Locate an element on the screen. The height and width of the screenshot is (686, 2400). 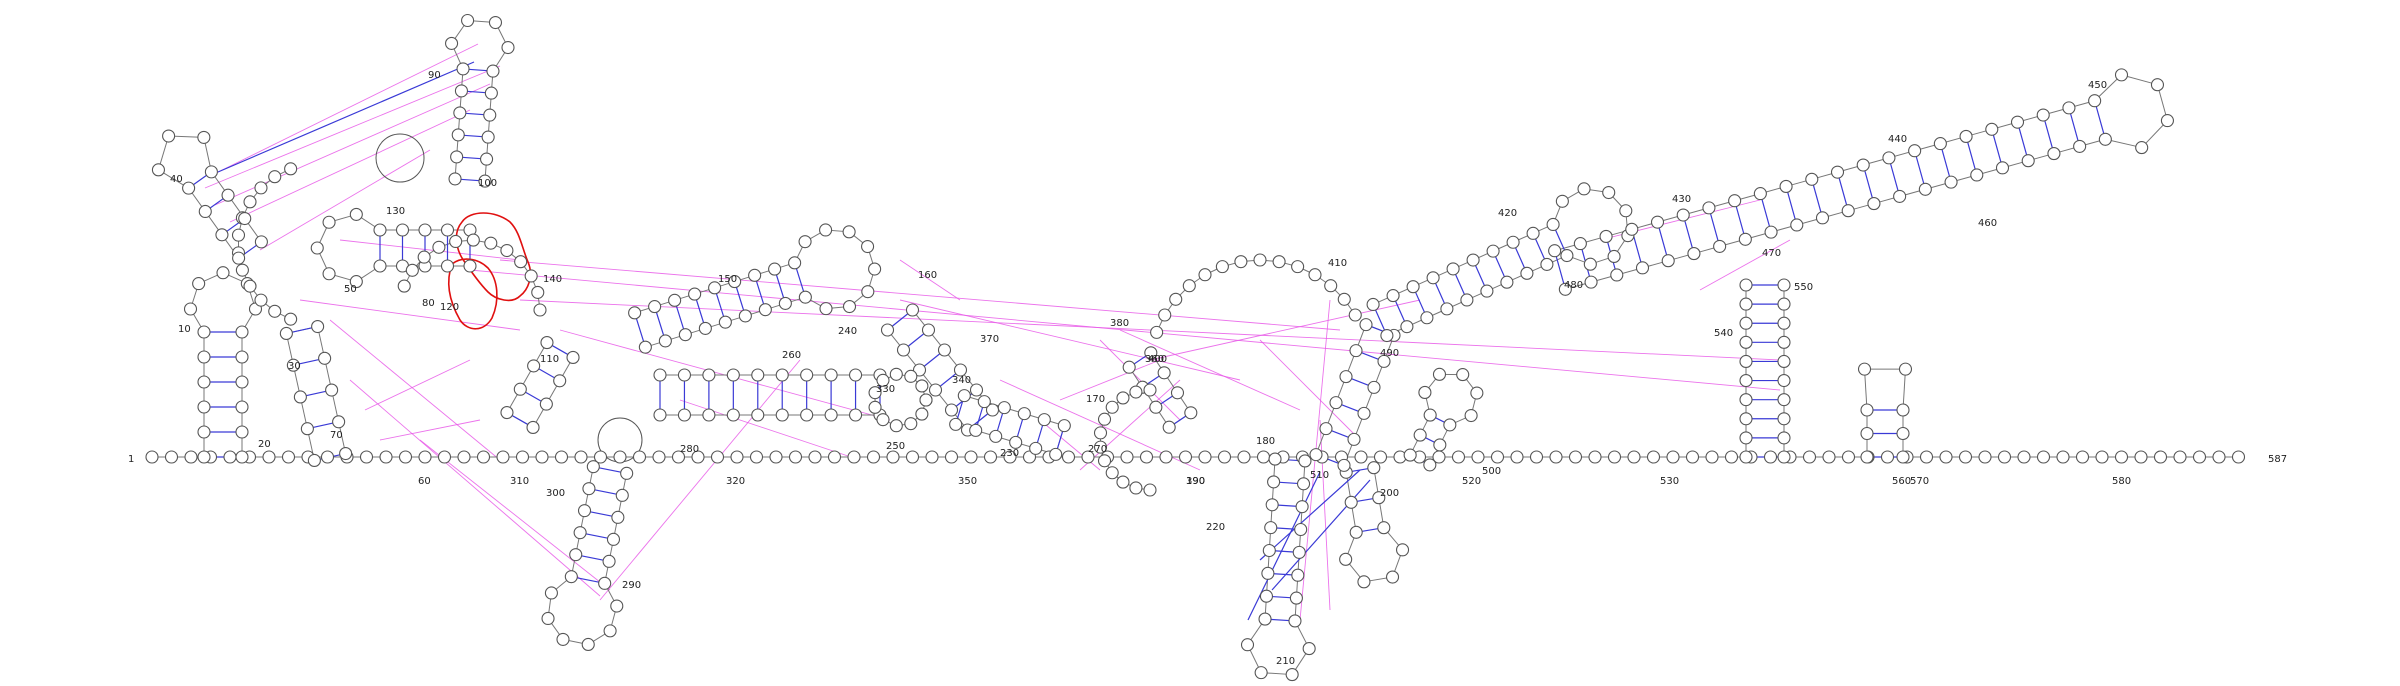
position-label: 570 is located at coordinates (1919, 481).